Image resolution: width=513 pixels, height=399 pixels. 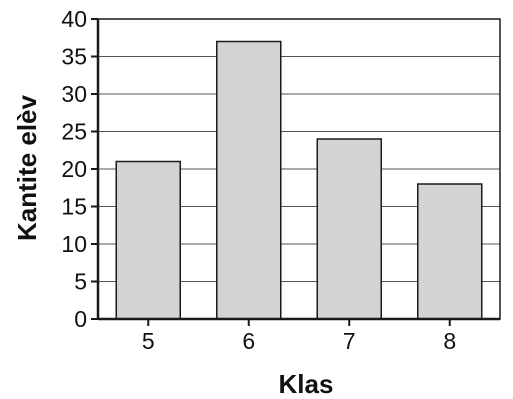 I want to click on x-tick-label: 5, so click(x=148, y=341).